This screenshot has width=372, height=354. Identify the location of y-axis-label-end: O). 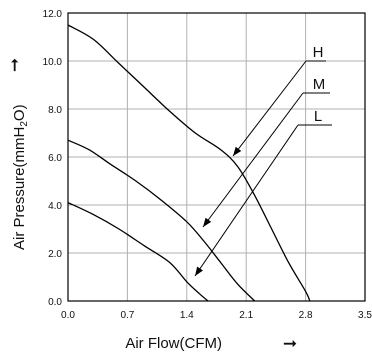
(19, 112).